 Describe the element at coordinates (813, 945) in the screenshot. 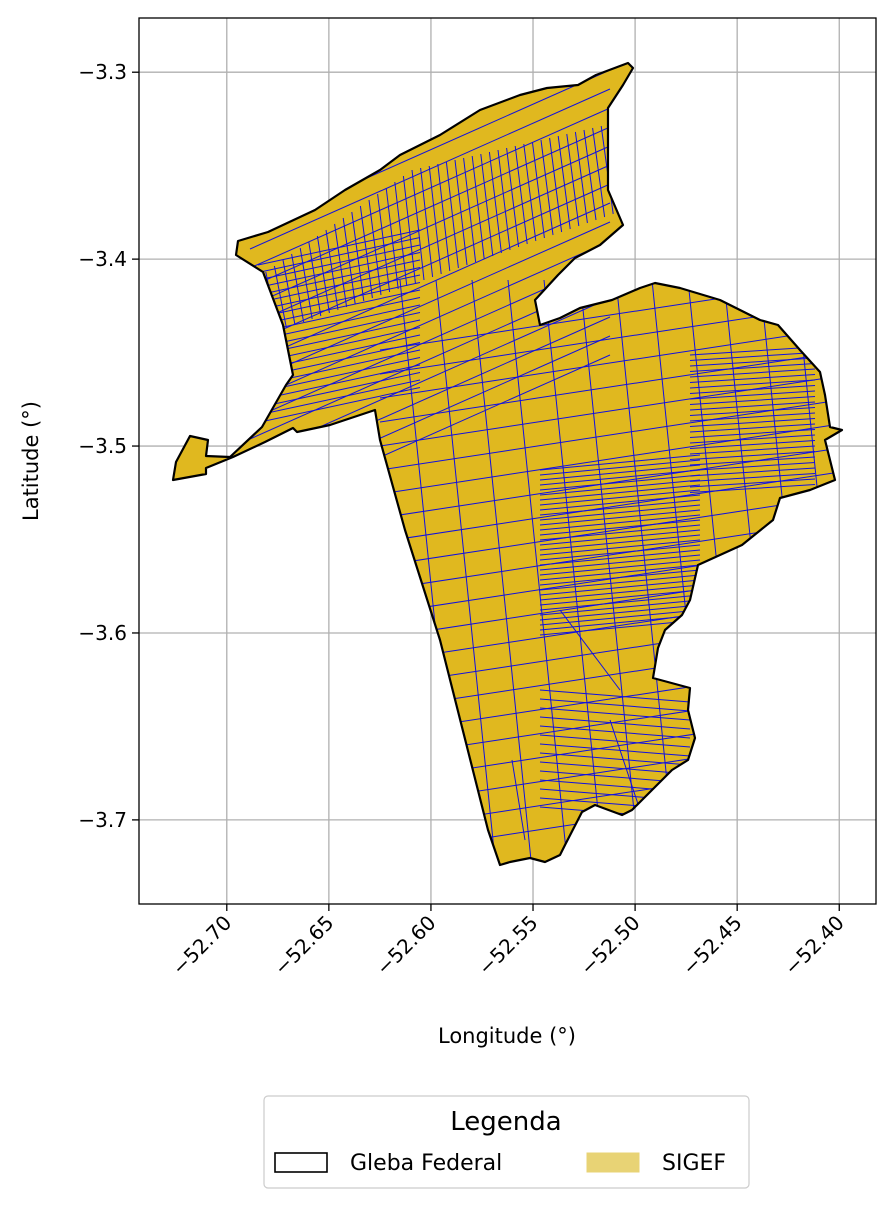

I see `x-tick-label: −52.40` at that location.